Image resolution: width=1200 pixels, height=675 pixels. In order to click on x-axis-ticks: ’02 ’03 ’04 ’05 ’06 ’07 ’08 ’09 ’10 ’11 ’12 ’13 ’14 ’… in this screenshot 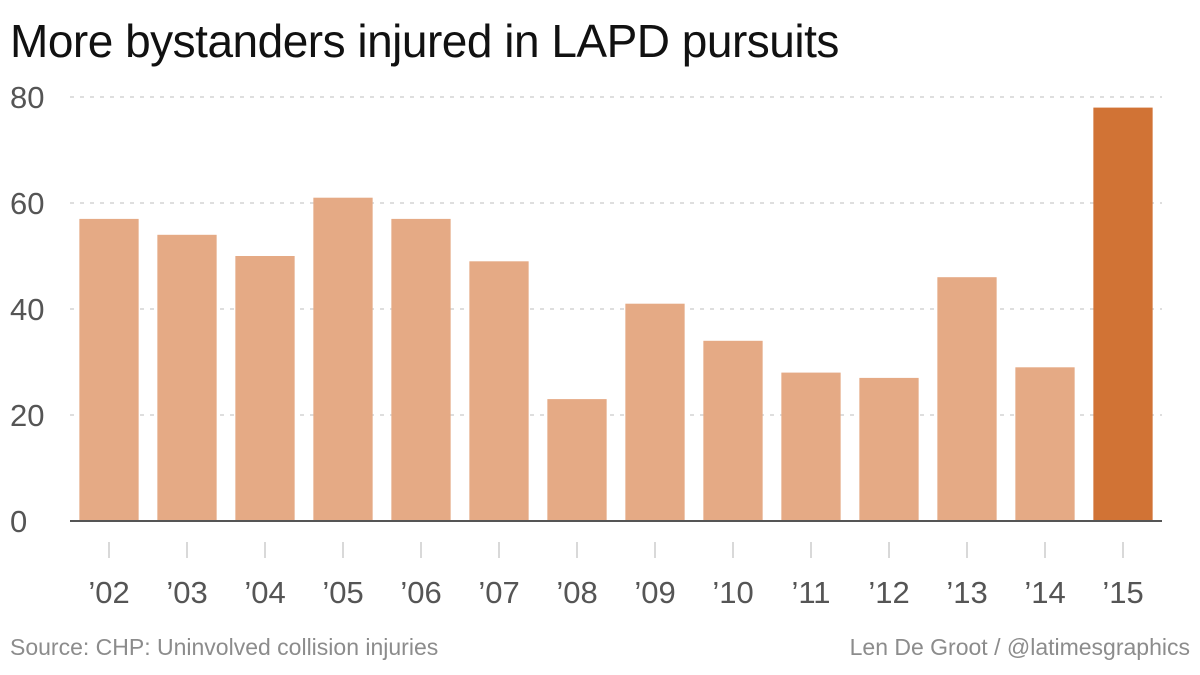, I will do `click(616, 576)`.